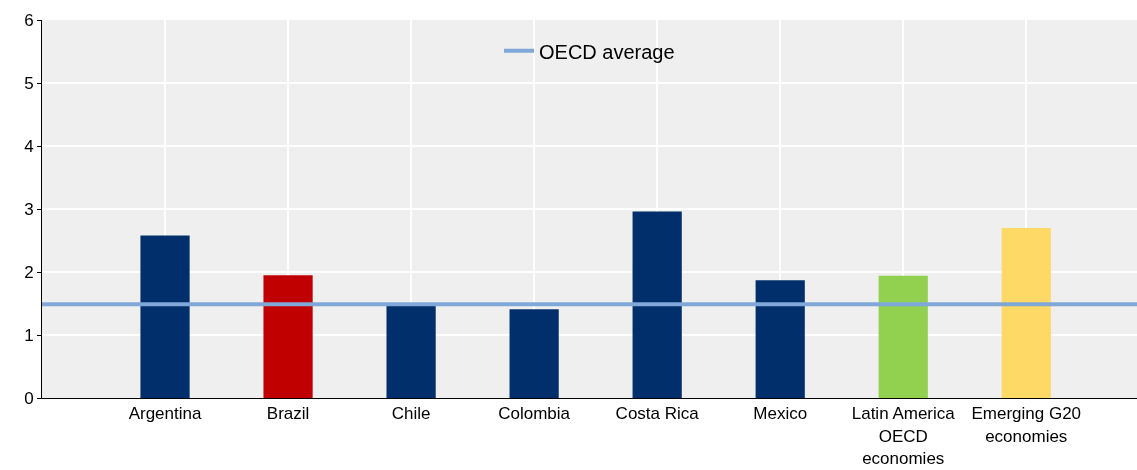 Image resolution: width=1137 pixels, height=470 pixels. Describe the element at coordinates (29, 398) in the screenshot. I see `y-tick-label: 0` at that location.